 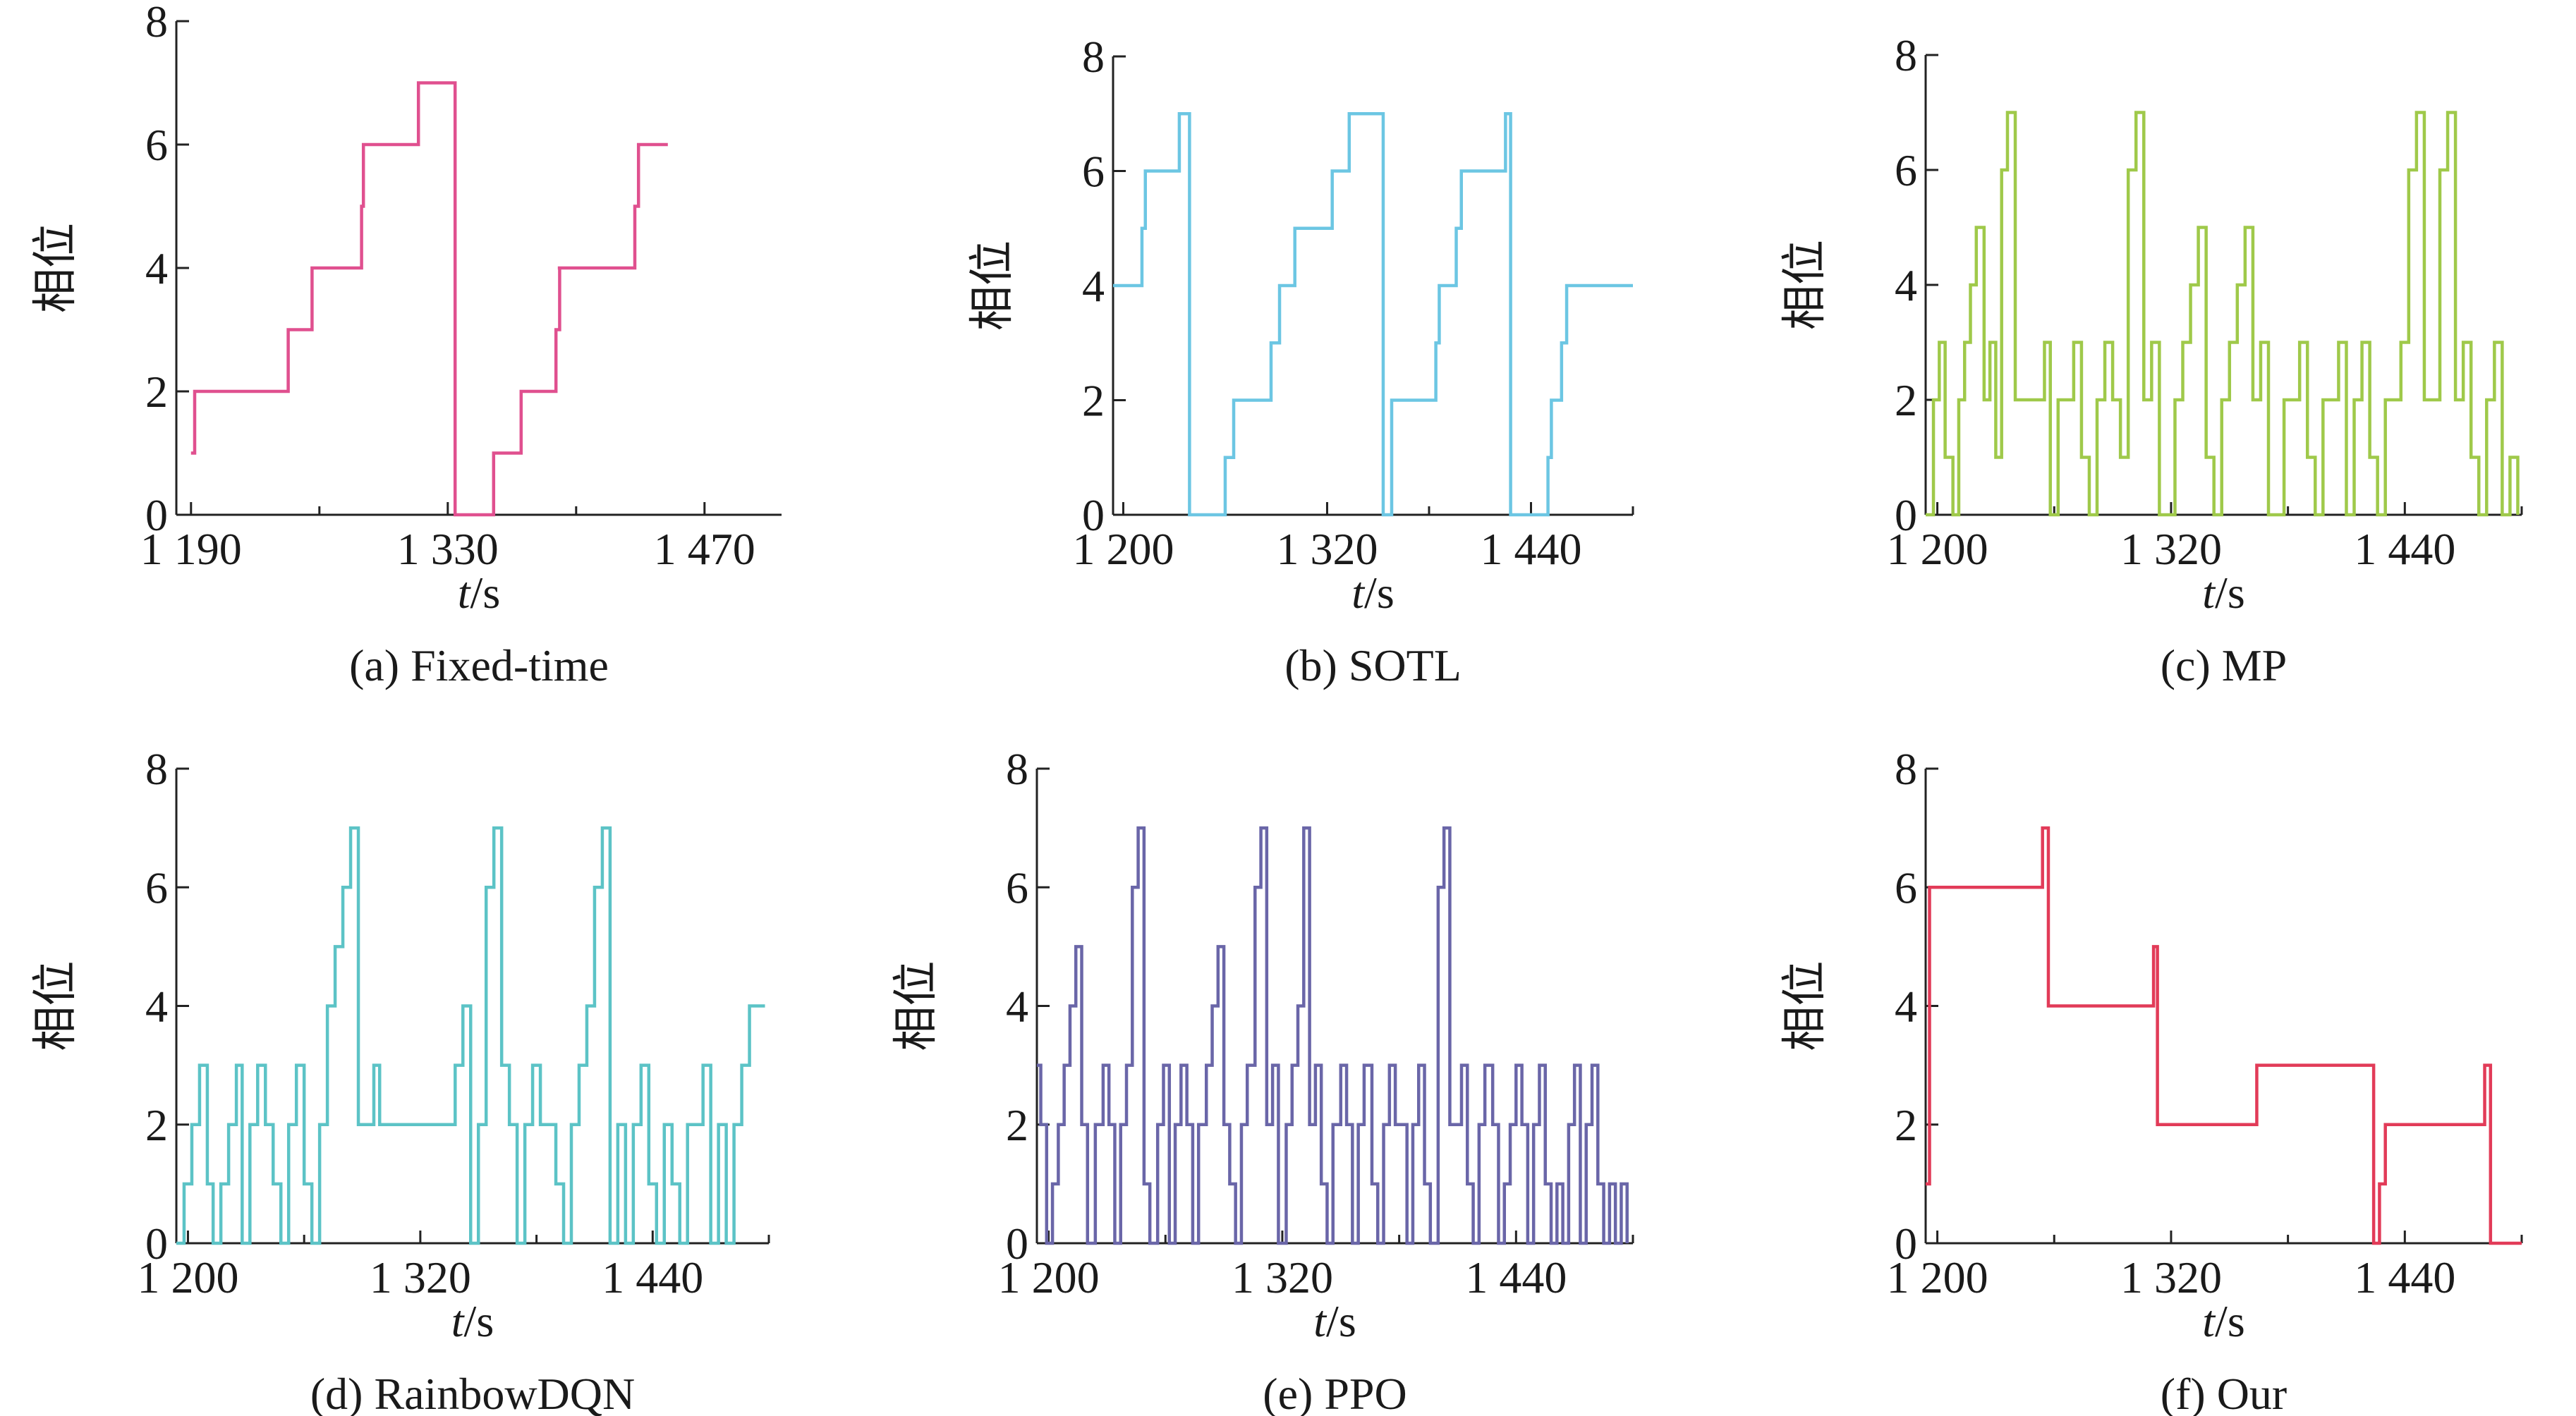 I want to click on panel-caption: (a) Fixed-time, so click(x=479, y=665).